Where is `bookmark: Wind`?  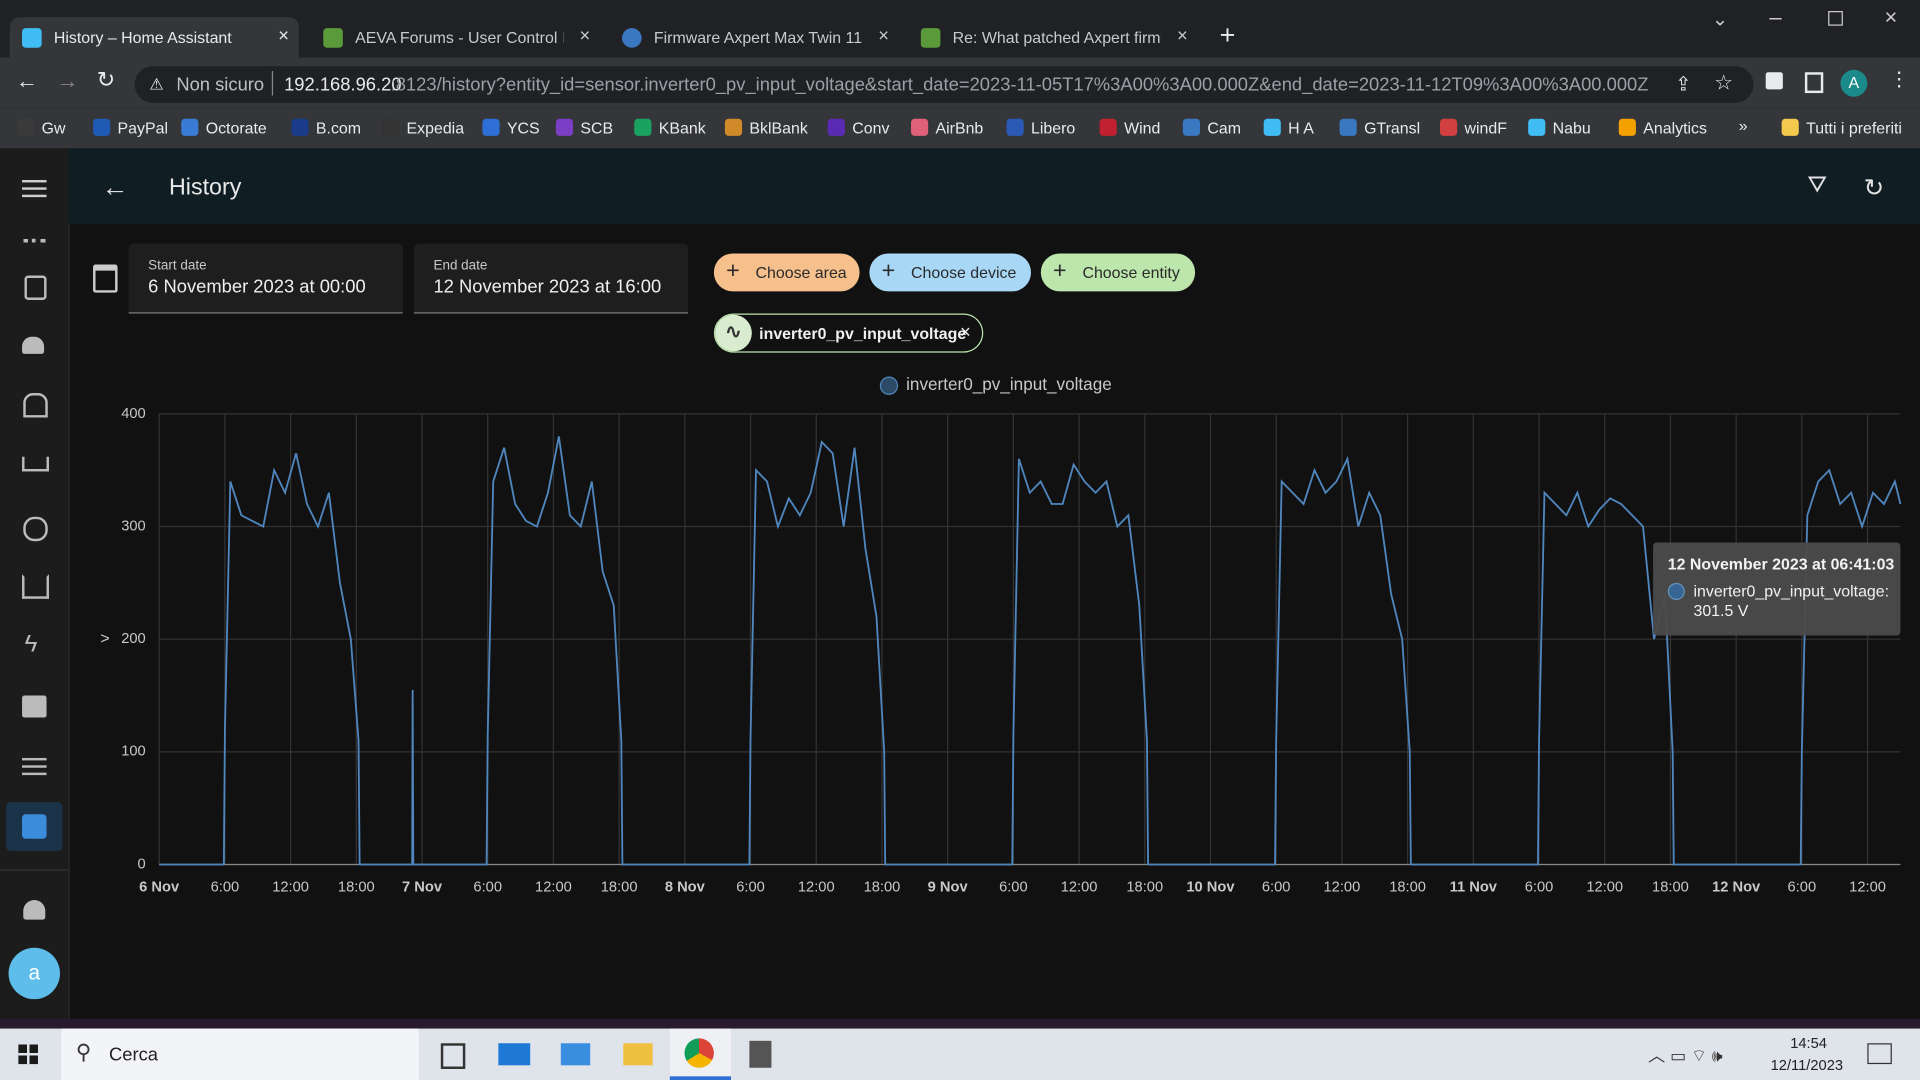
bookmark: Wind is located at coordinates (1129, 127).